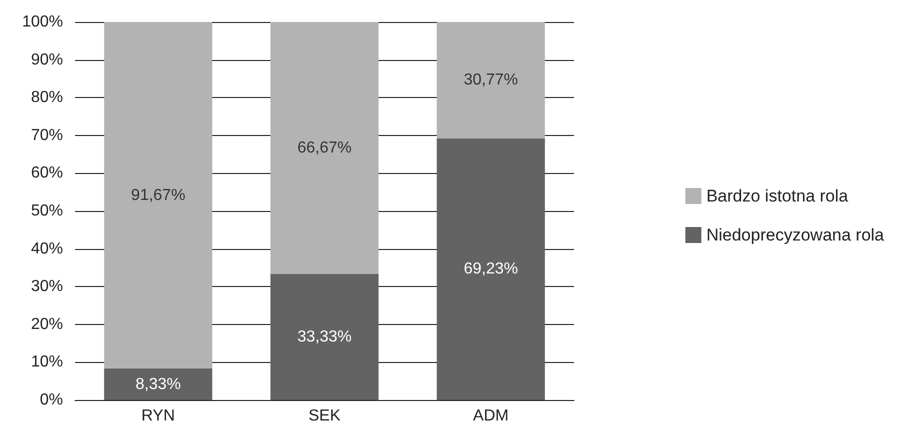 This screenshot has width=899, height=431. Describe the element at coordinates (42, 22) in the screenshot. I see `y-tick-label: 100%` at that location.